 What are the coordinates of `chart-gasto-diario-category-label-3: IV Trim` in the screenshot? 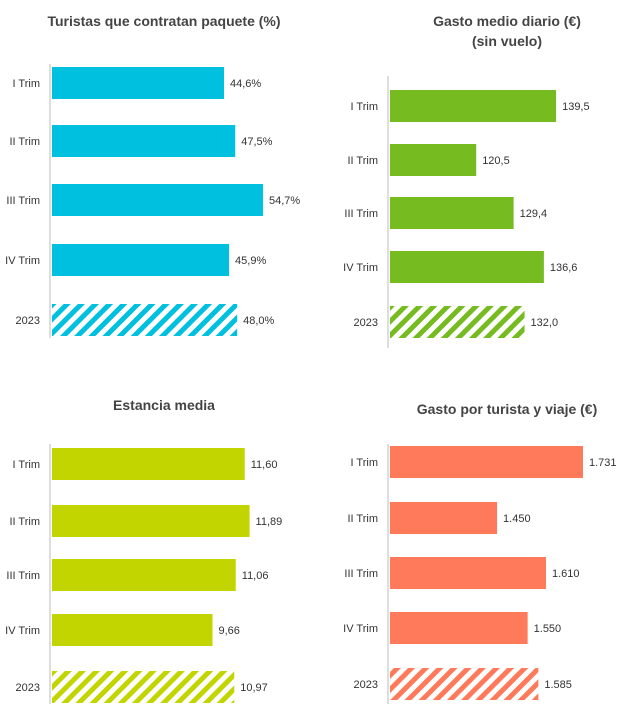 It's located at (360, 268).